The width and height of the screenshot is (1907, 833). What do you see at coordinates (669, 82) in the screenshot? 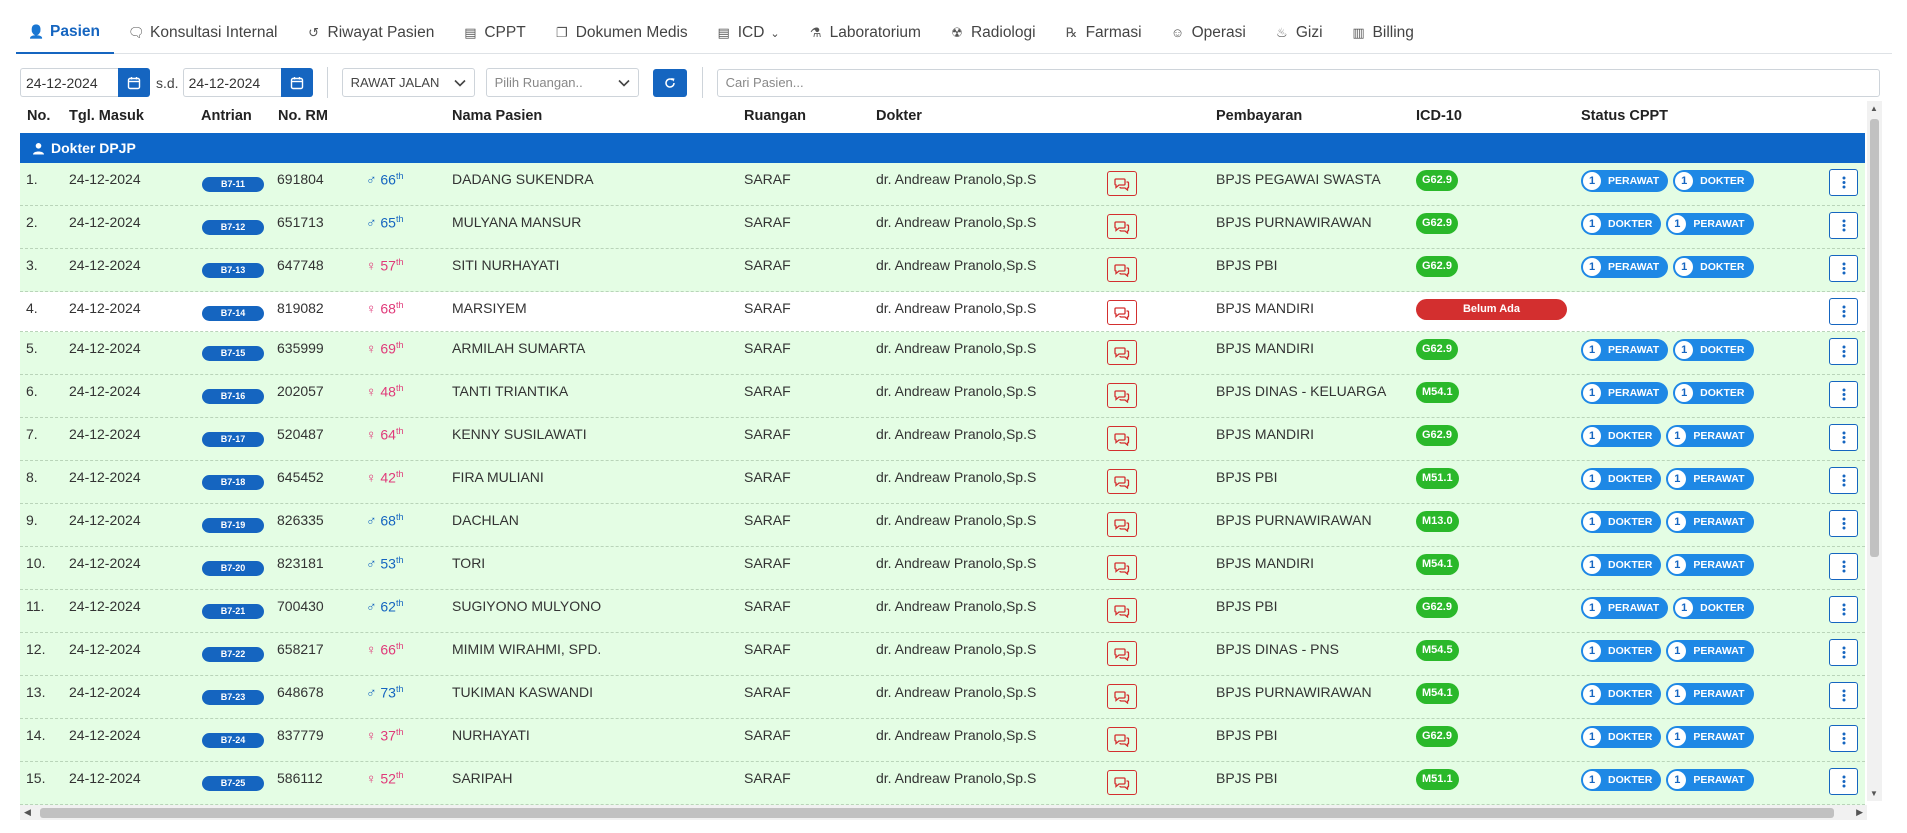
I see `refresh-button` at bounding box center [669, 82].